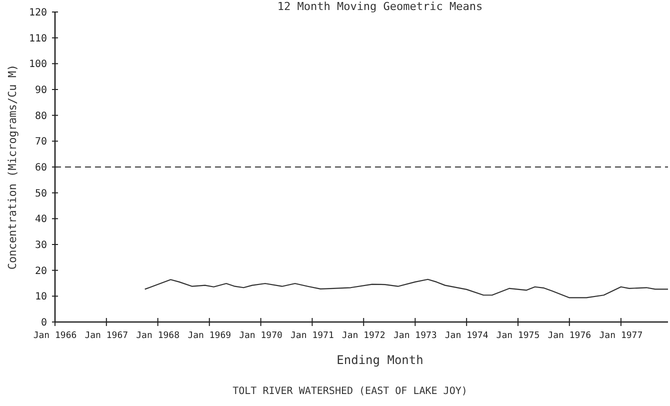  Describe the element at coordinates (621, 336) in the screenshot. I see `x-tick-label: Jan 1977` at that location.